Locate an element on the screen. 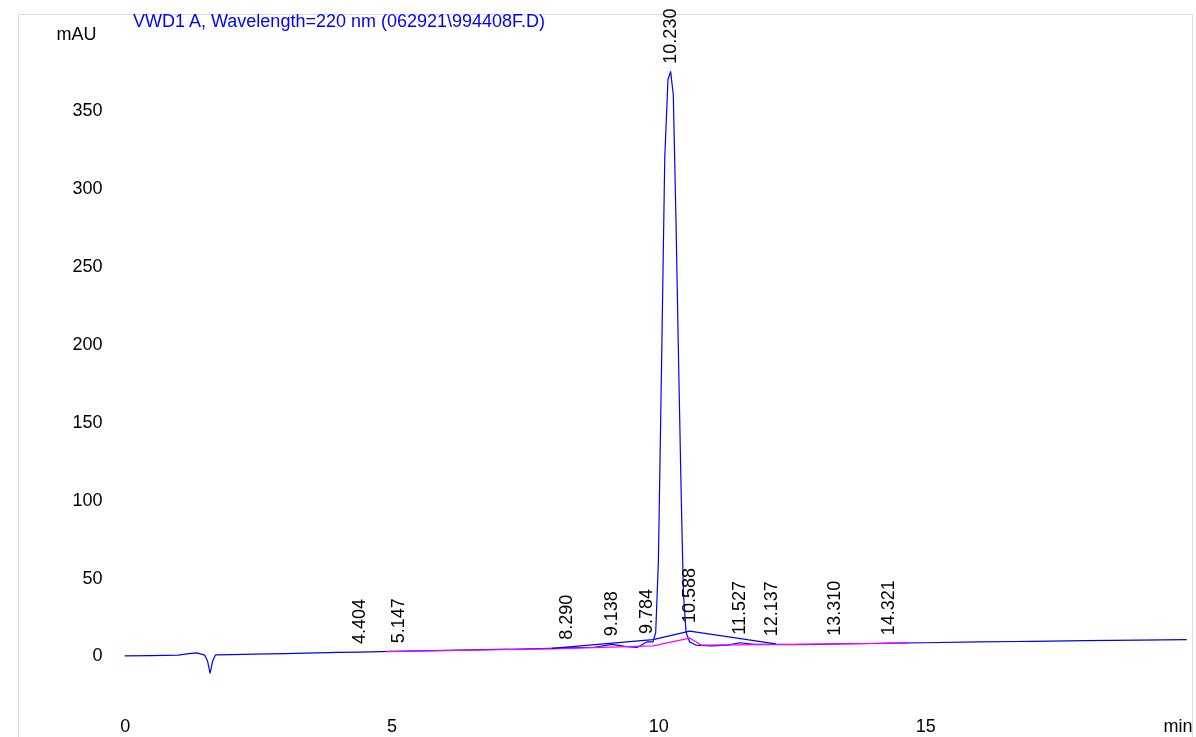 The width and height of the screenshot is (1196, 737). x-tick-label: 10 is located at coordinates (658, 725).